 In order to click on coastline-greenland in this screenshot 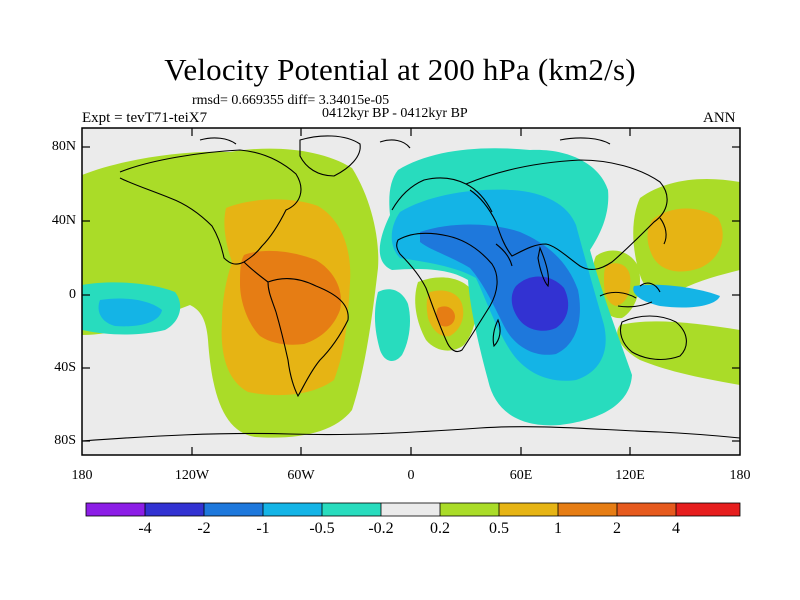, I will do `click(330, 156)`.